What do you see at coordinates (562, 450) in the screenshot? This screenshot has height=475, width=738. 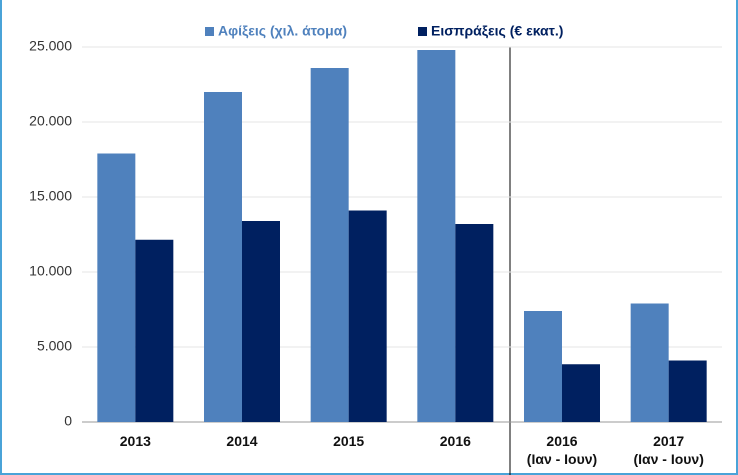 I see `x-tick-label: 2016 (Ιαν - Ιουν)` at bounding box center [562, 450].